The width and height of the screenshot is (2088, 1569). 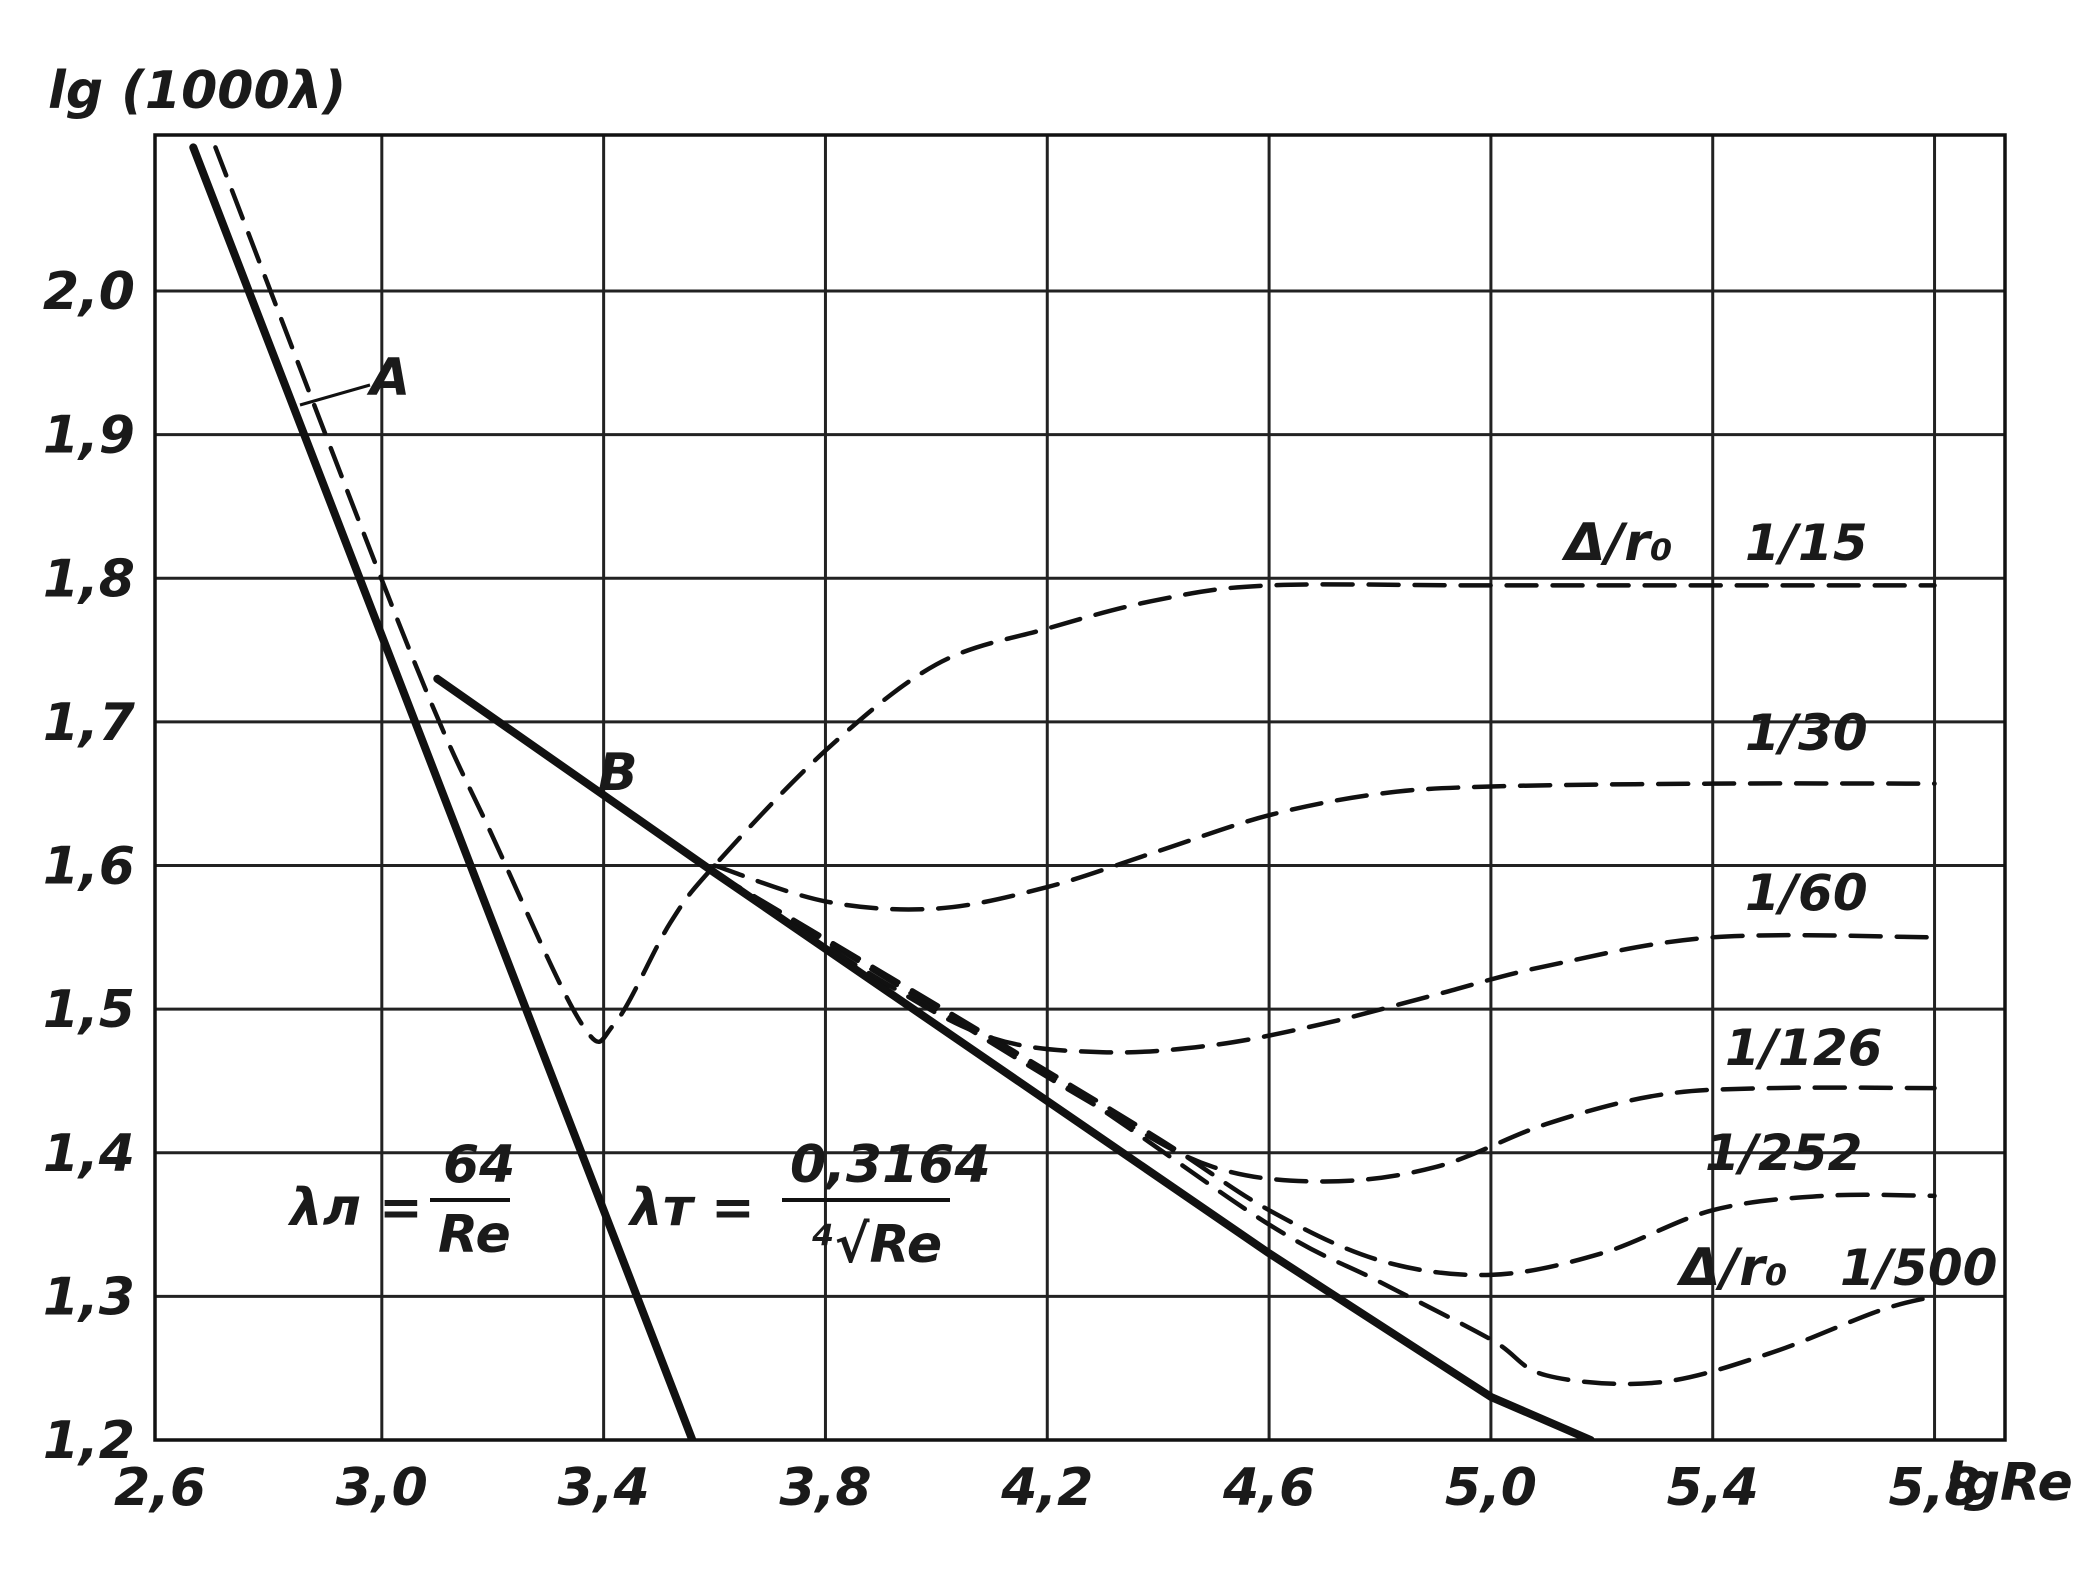 What do you see at coordinates (890, 1165) in the screenshot?
I see `formula-turbulent-num: 0,3164` at bounding box center [890, 1165].